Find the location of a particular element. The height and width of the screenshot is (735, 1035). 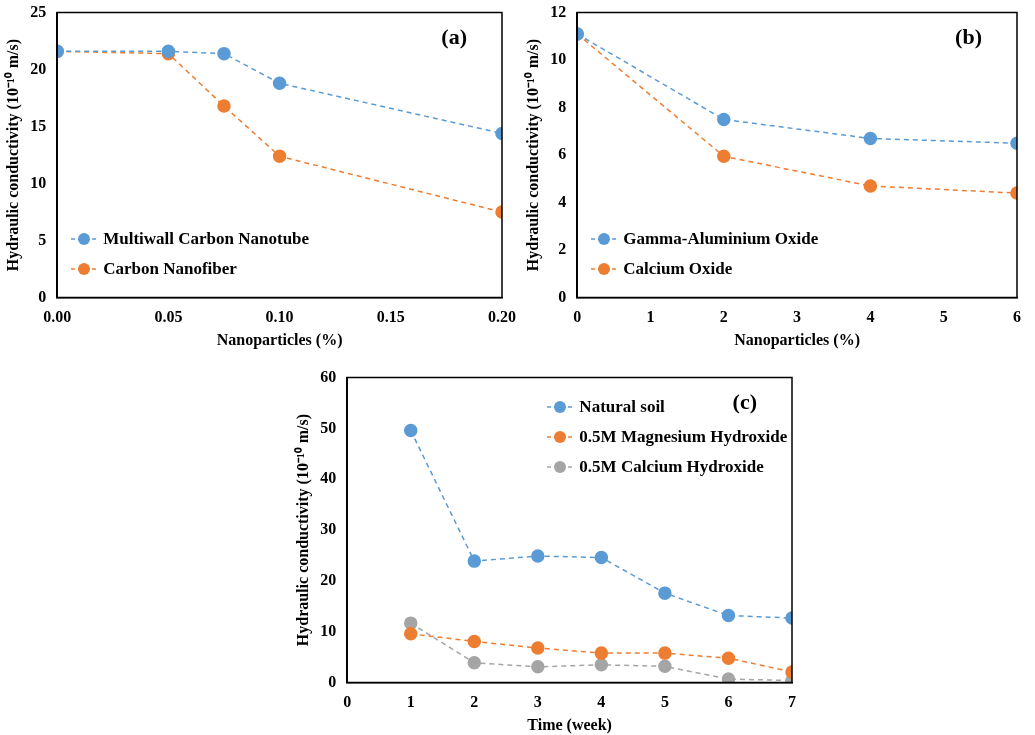

legend-label: 0.5M Calcium Hydroxide is located at coordinates (671, 466).